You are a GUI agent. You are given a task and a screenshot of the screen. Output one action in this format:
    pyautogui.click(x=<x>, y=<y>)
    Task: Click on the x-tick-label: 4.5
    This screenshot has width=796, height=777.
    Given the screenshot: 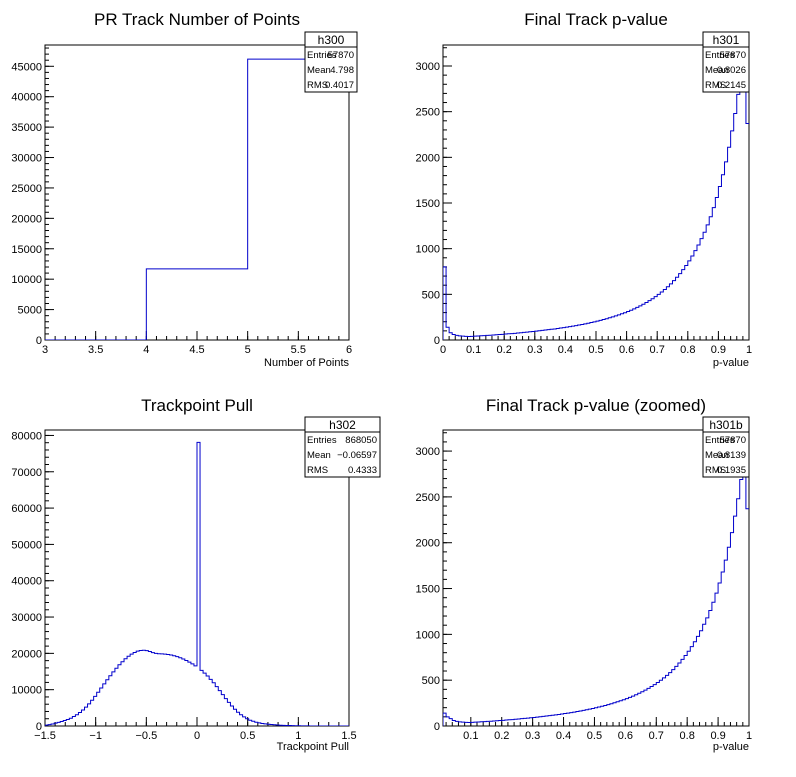 What is the action you would take?
    pyautogui.click(x=196, y=350)
    